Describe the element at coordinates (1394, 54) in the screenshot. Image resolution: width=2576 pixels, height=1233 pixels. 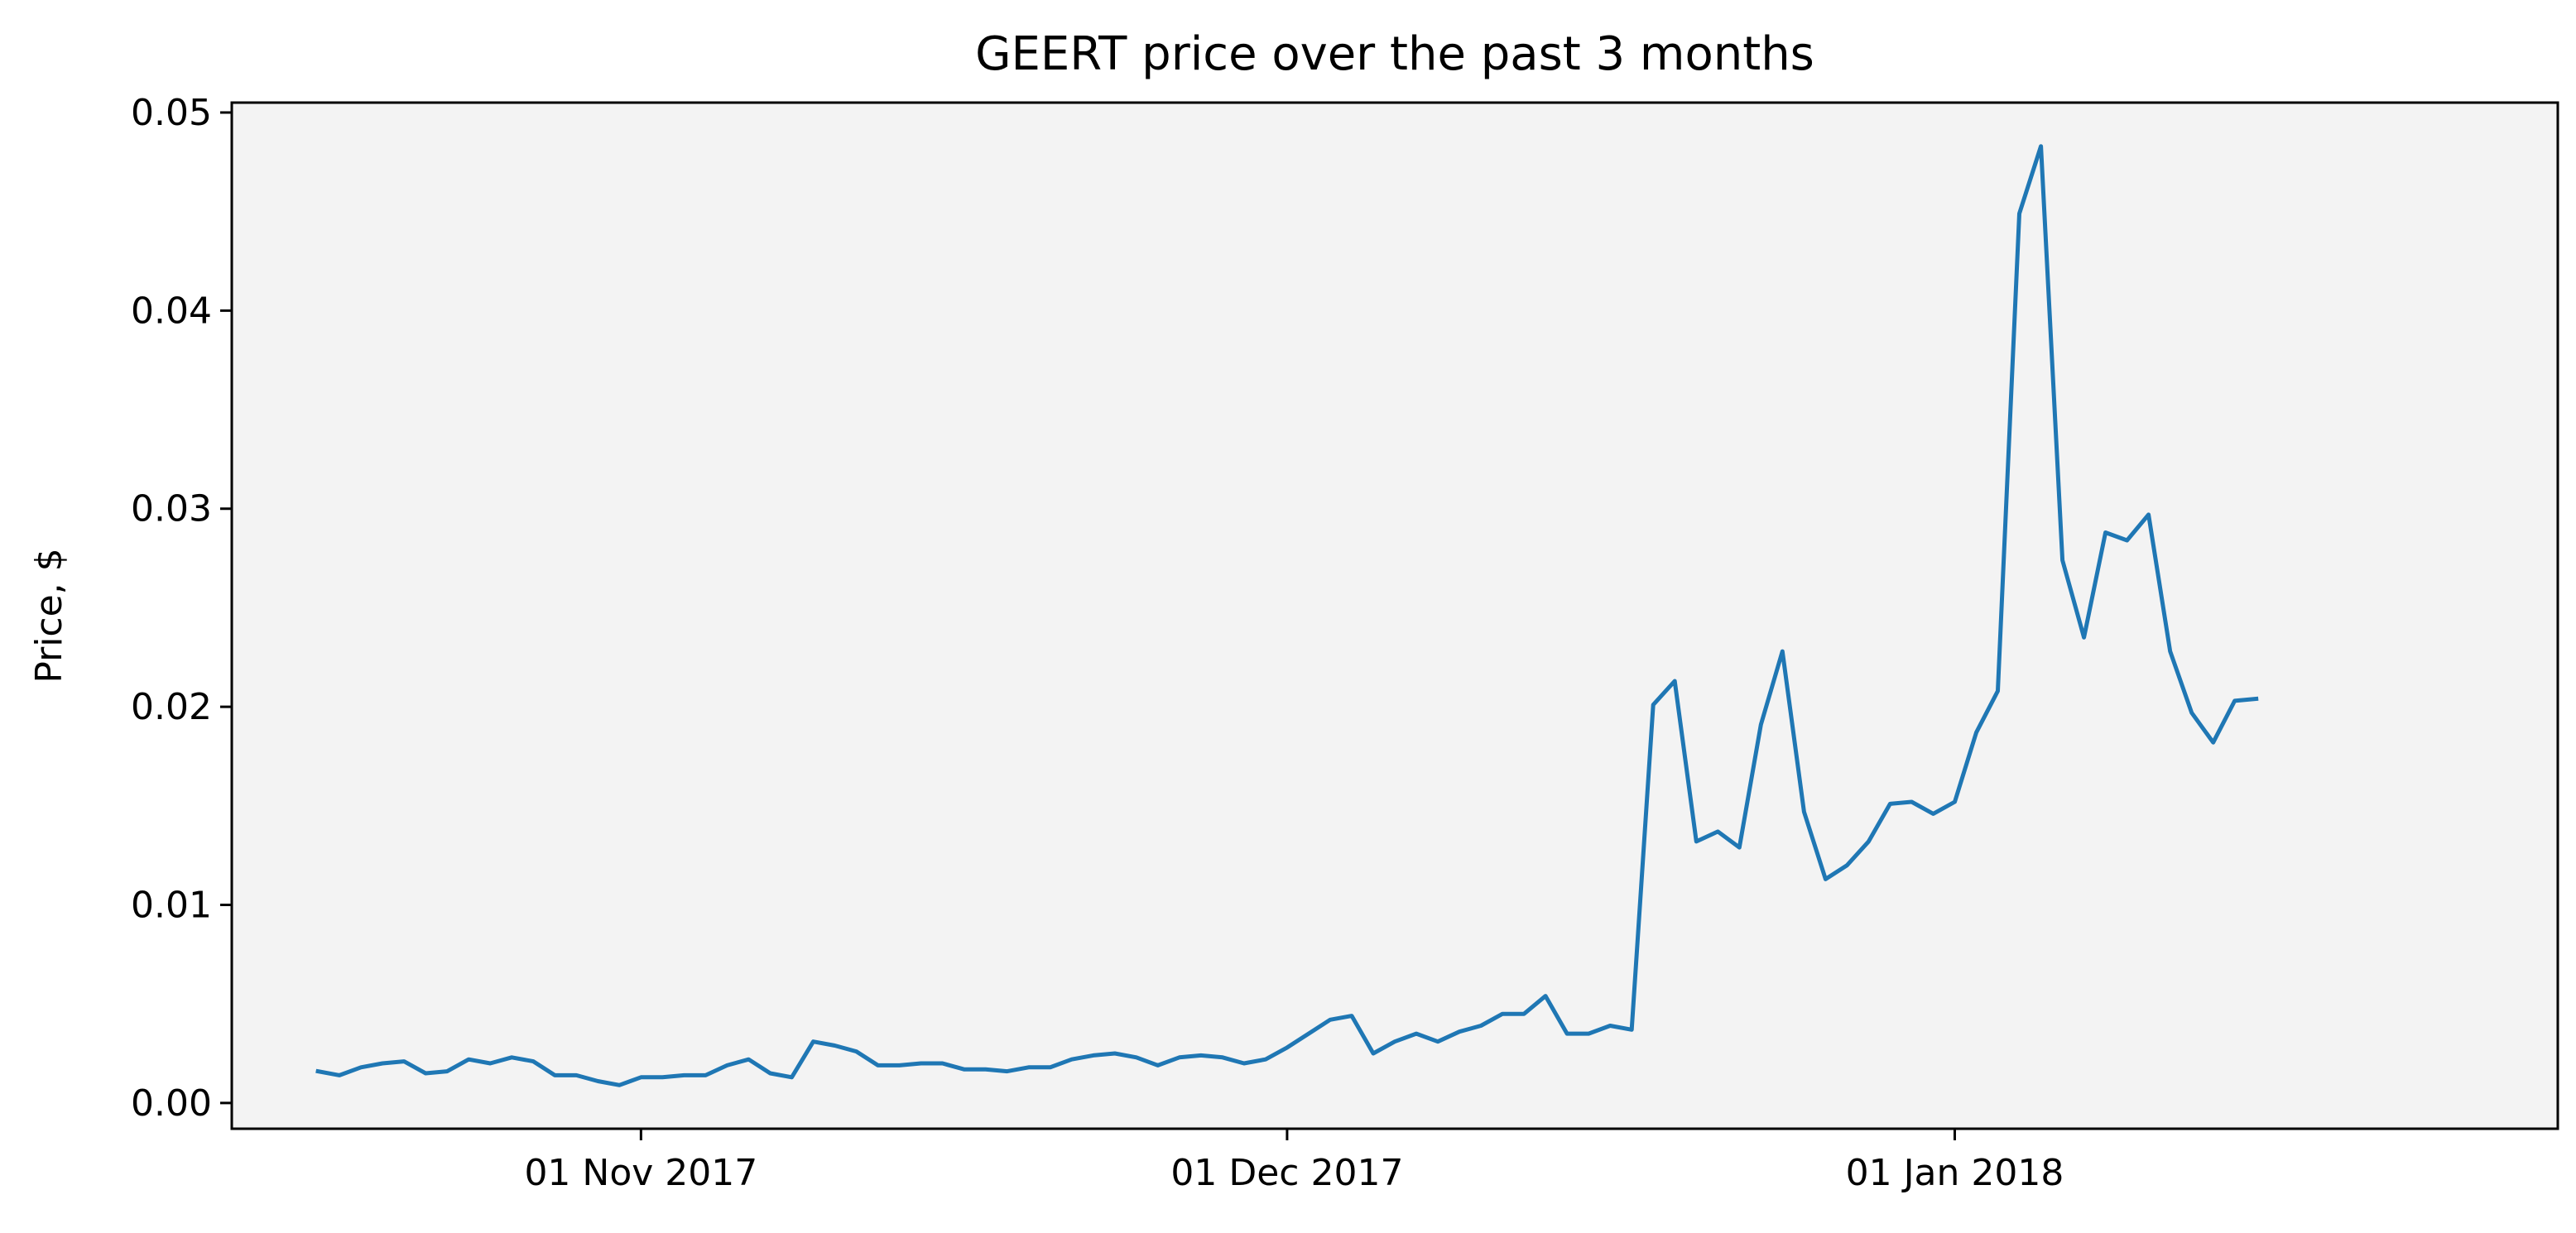
I see `chart-title: GEERT price over the past 3 months` at that location.